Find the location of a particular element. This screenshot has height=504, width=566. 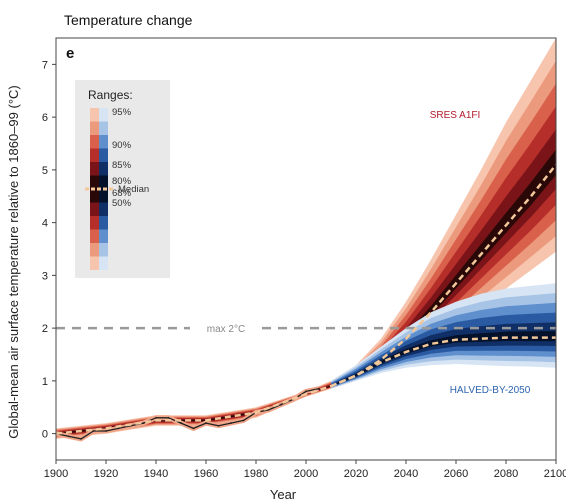

x-tick-label: 2080 is located at coordinates (506, 474).